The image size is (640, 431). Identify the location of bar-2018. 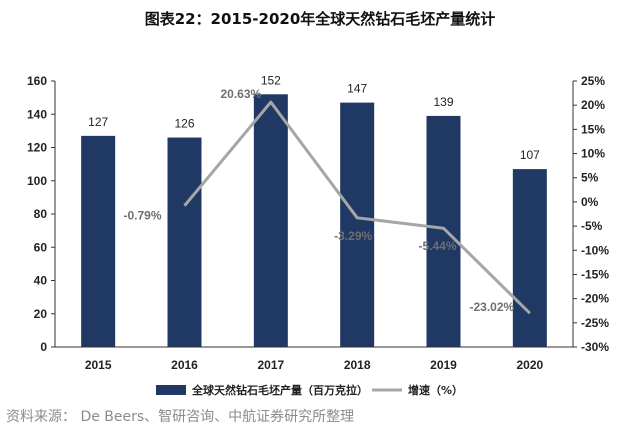
(357, 224).